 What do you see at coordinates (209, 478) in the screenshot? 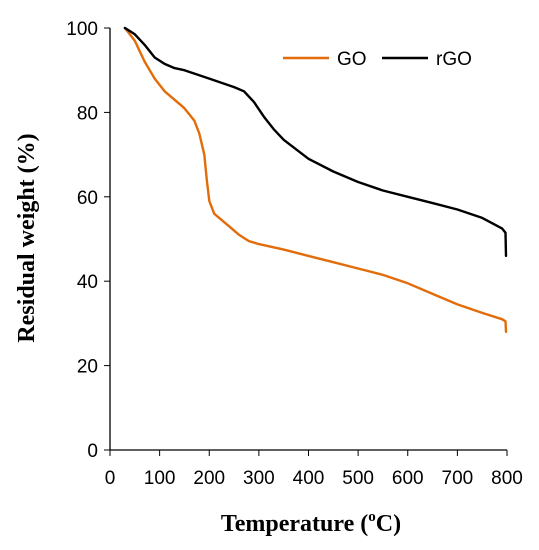
I see `x-tick-label: 200` at bounding box center [209, 478].